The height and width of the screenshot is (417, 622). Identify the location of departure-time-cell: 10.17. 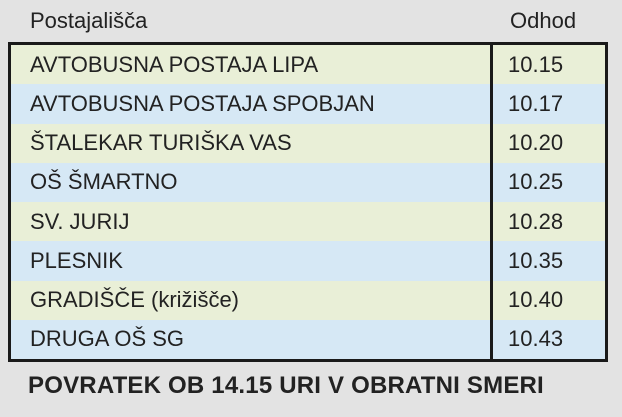
(547, 104).